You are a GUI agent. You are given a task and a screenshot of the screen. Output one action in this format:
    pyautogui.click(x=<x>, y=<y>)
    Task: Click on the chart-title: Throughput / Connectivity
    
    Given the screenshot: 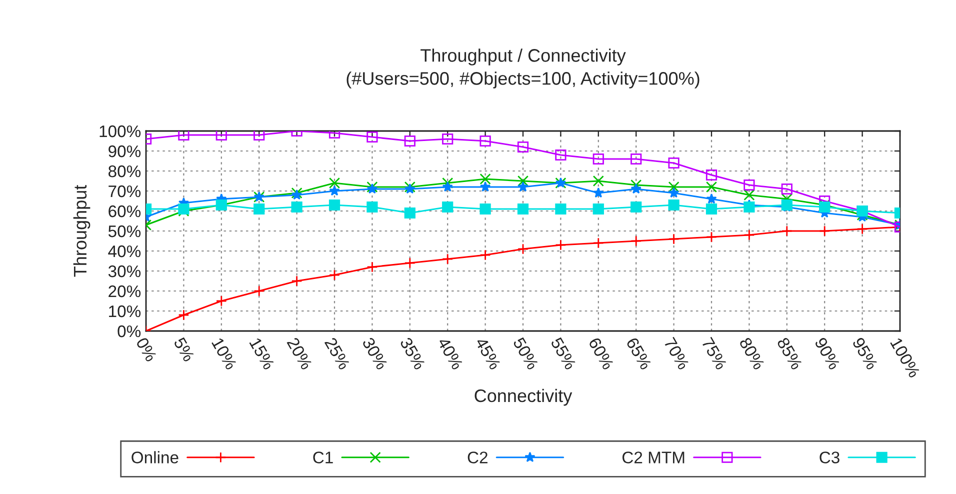 What is the action you would take?
    pyautogui.click(x=523, y=57)
    